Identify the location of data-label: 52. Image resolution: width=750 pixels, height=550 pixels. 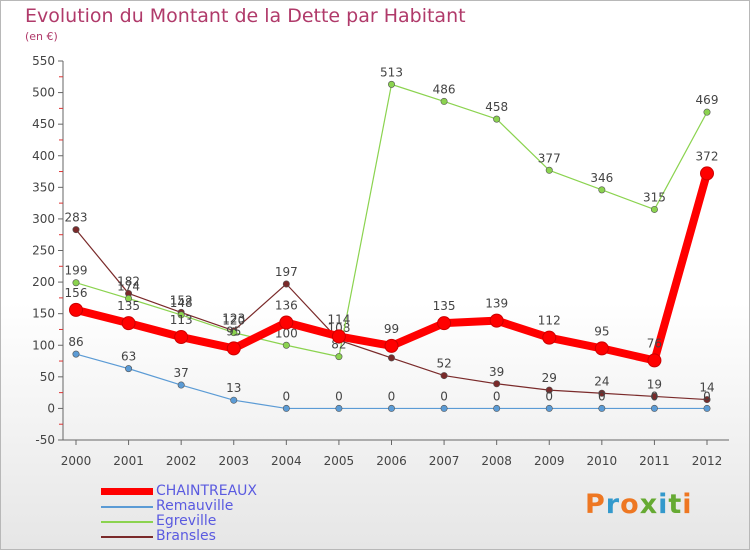
(443, 364).